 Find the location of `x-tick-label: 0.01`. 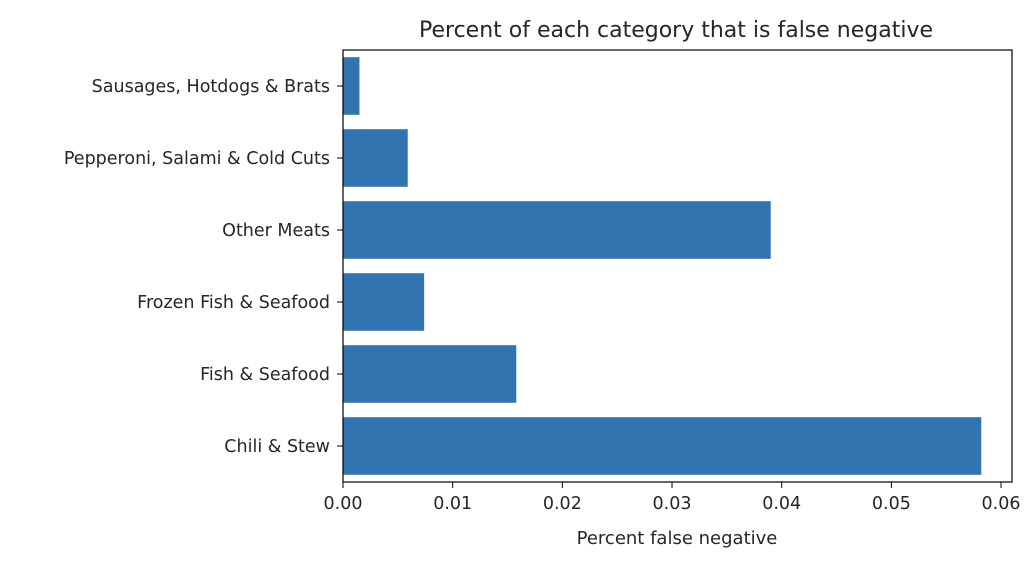

x-tick-label: 0.01 is located at coordinates (452, 504).